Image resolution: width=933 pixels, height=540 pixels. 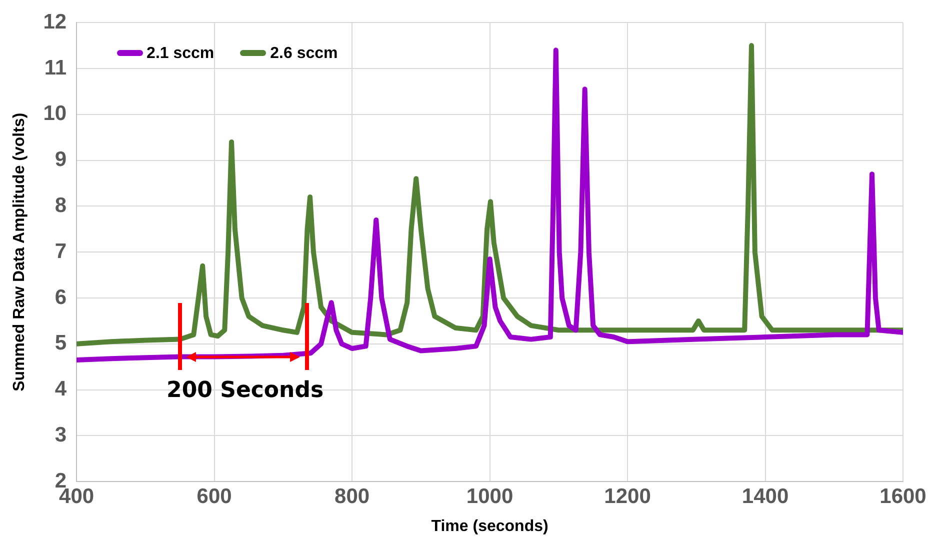 What do you see at coordinates (490, 496) in the screenshot?
I see `x-tick-label: 1000` at bounding box center [490, 496].